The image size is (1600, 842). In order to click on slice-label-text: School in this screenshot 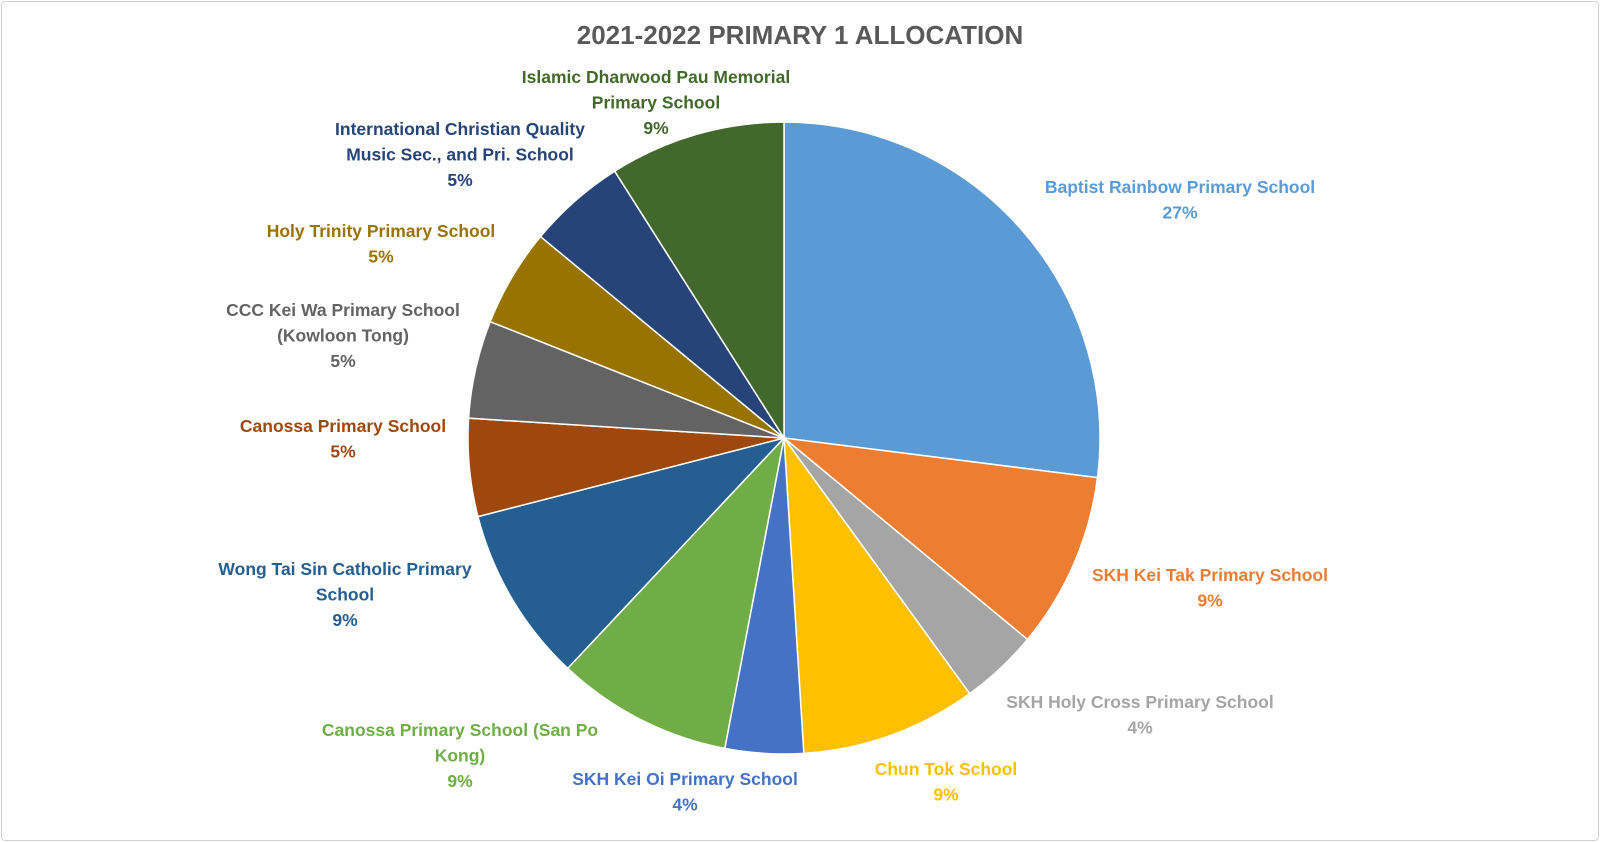, I will do `click(345, 595)`.